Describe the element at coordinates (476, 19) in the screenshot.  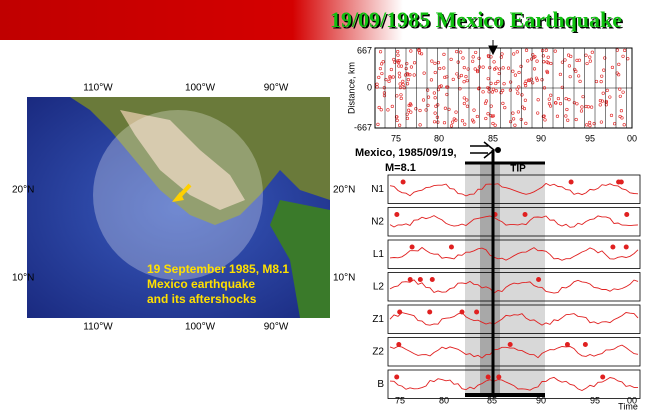
I see `title: 19/09/1985 Mexico Earthquake` at that location.